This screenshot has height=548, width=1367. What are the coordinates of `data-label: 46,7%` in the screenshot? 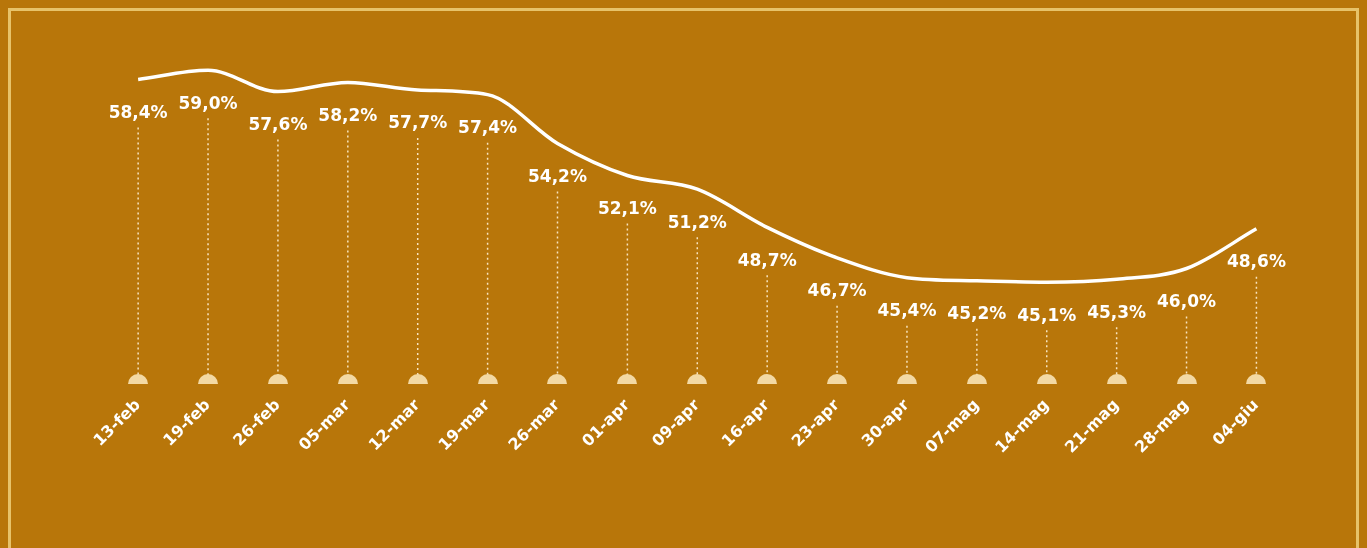 It's located at (837, 290).